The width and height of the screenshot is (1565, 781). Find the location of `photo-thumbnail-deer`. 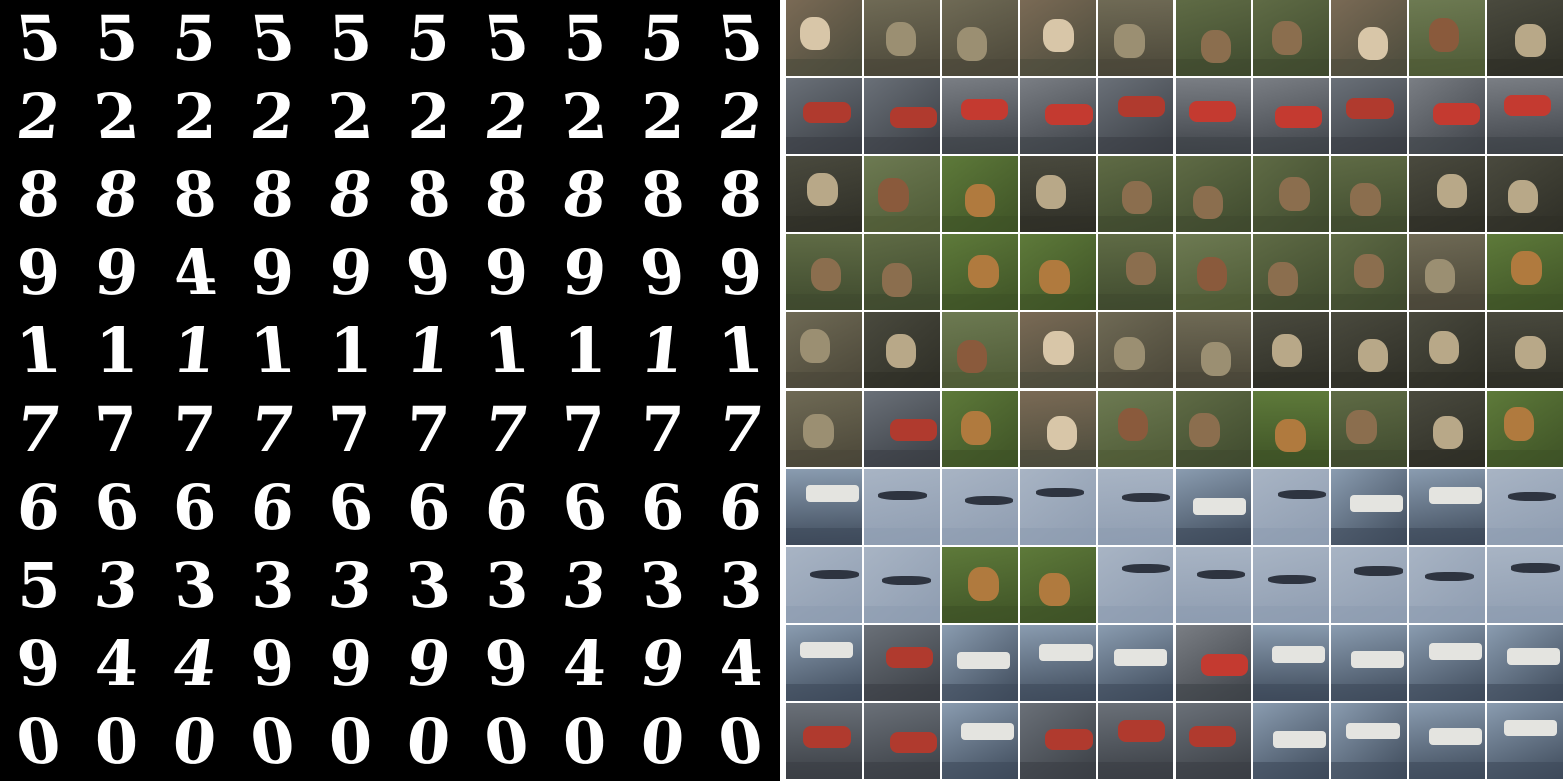

photo-thumbnail-deer is located at coordinates (1135, 194).